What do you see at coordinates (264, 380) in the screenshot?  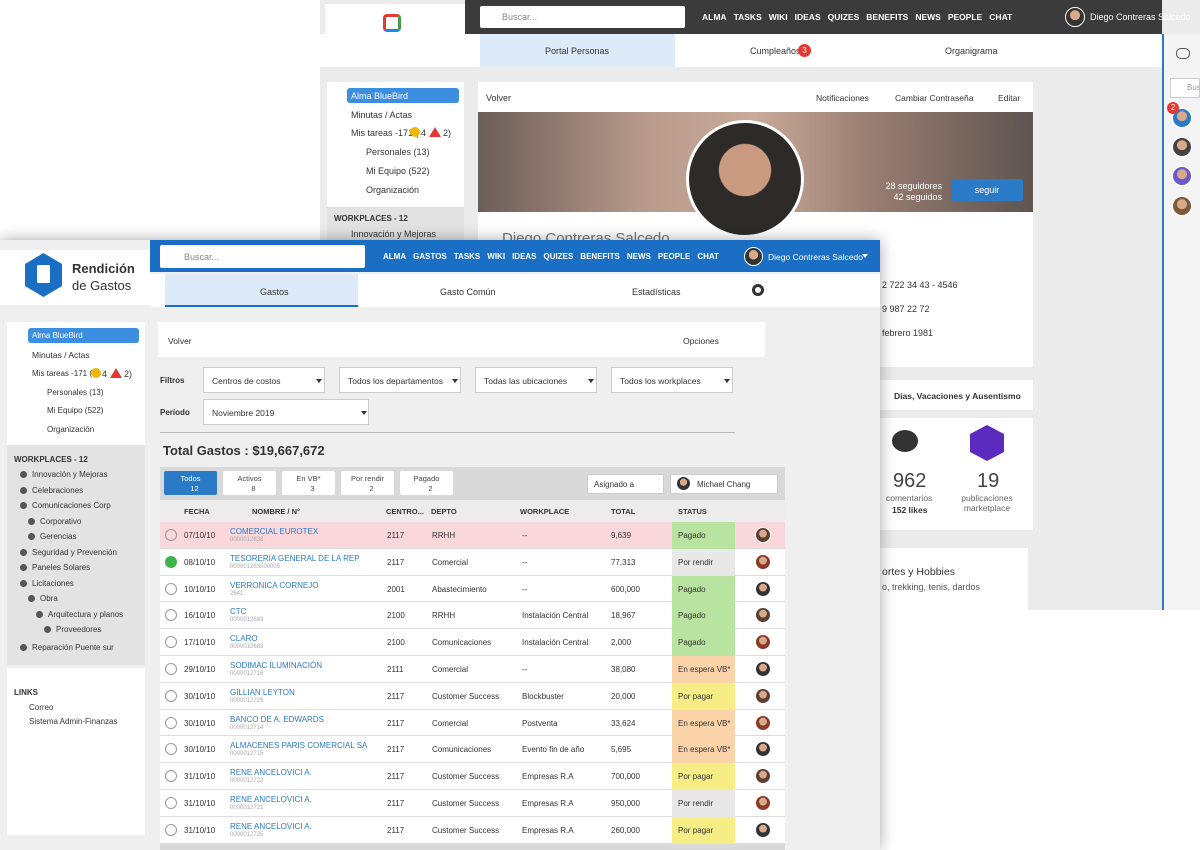 I see `filter-select: Centros de costos` at bounding box center [264, 380].